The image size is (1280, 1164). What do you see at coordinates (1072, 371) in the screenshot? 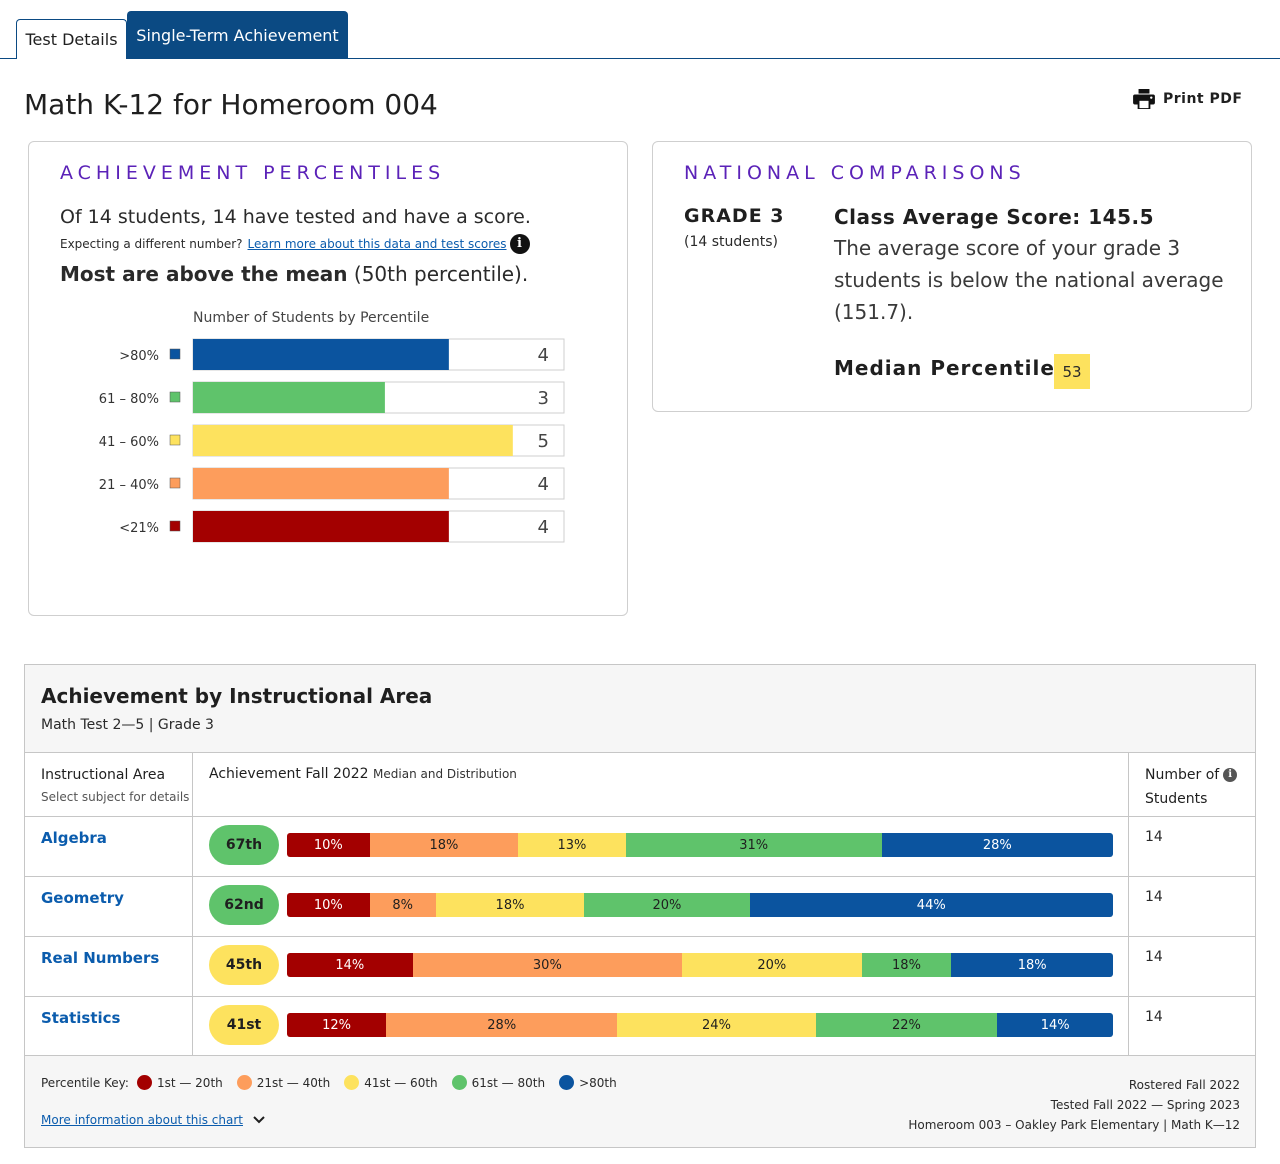
I see `median-percentile-badge: 53` at bounding box center [1072, 371].